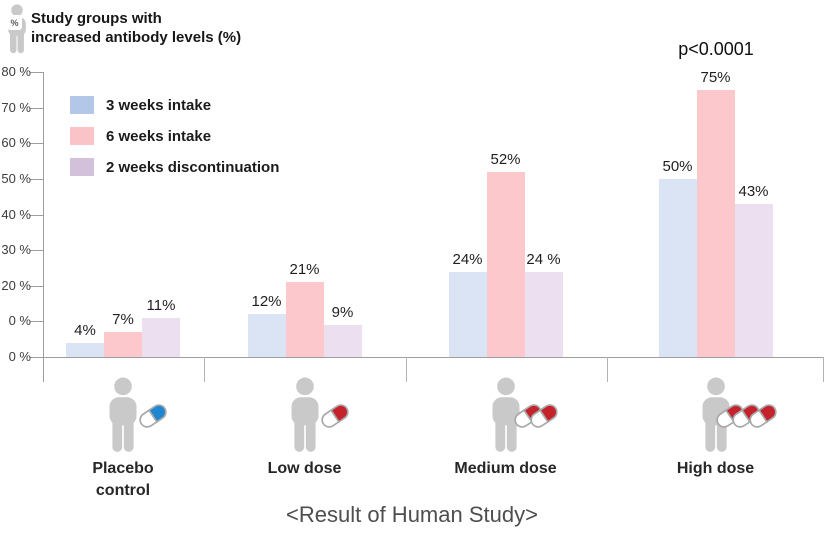  I want to click on chart-title-line2: increased antibody levels (%), so click(136, 37).